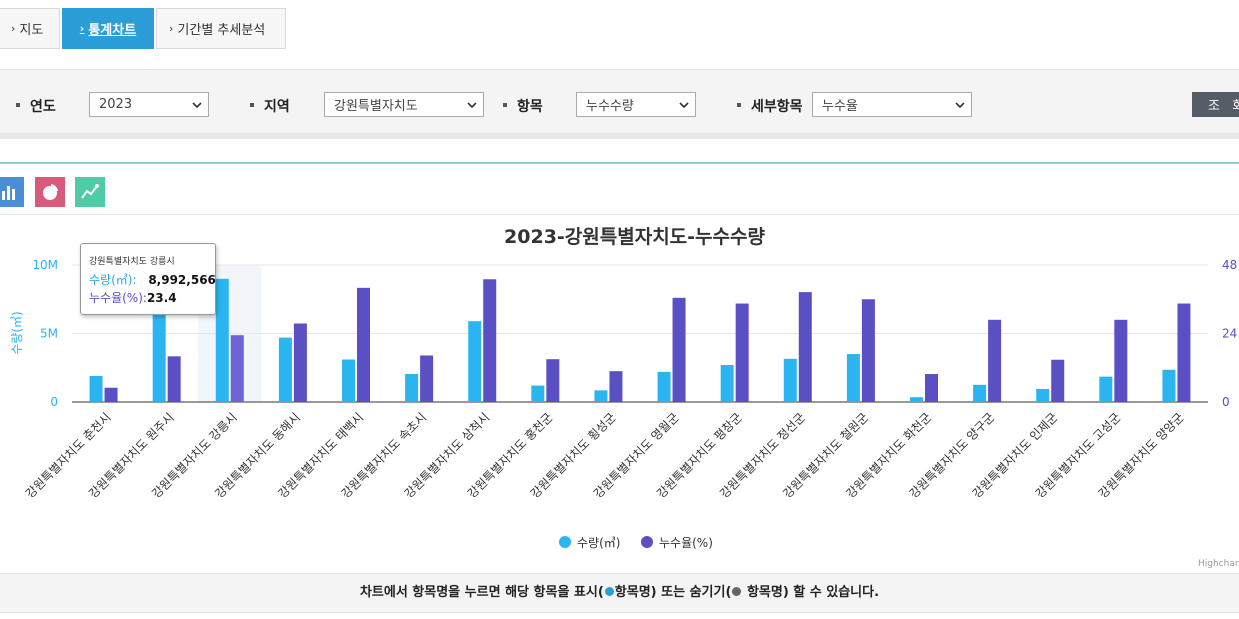 The image size is (1239, 619). What do you see at coordinates (182, 280) in the screenshot?
I see `tooltip-volume-value: 8,992,566` at bounding box center [182, 280].